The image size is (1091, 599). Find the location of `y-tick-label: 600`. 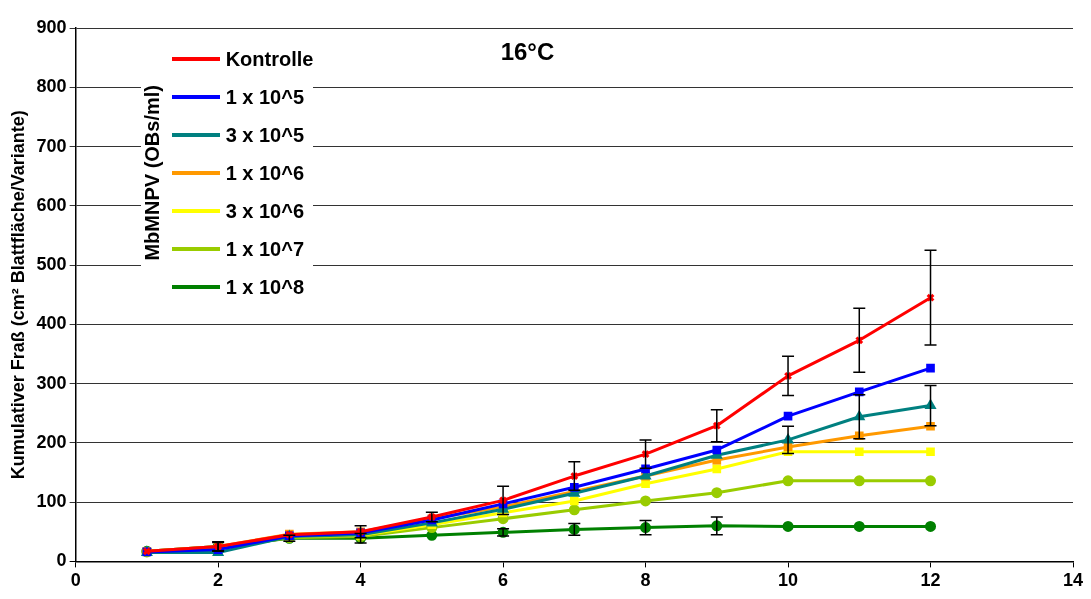

y-tick-label: 600 is located at coordinates (51, 204).